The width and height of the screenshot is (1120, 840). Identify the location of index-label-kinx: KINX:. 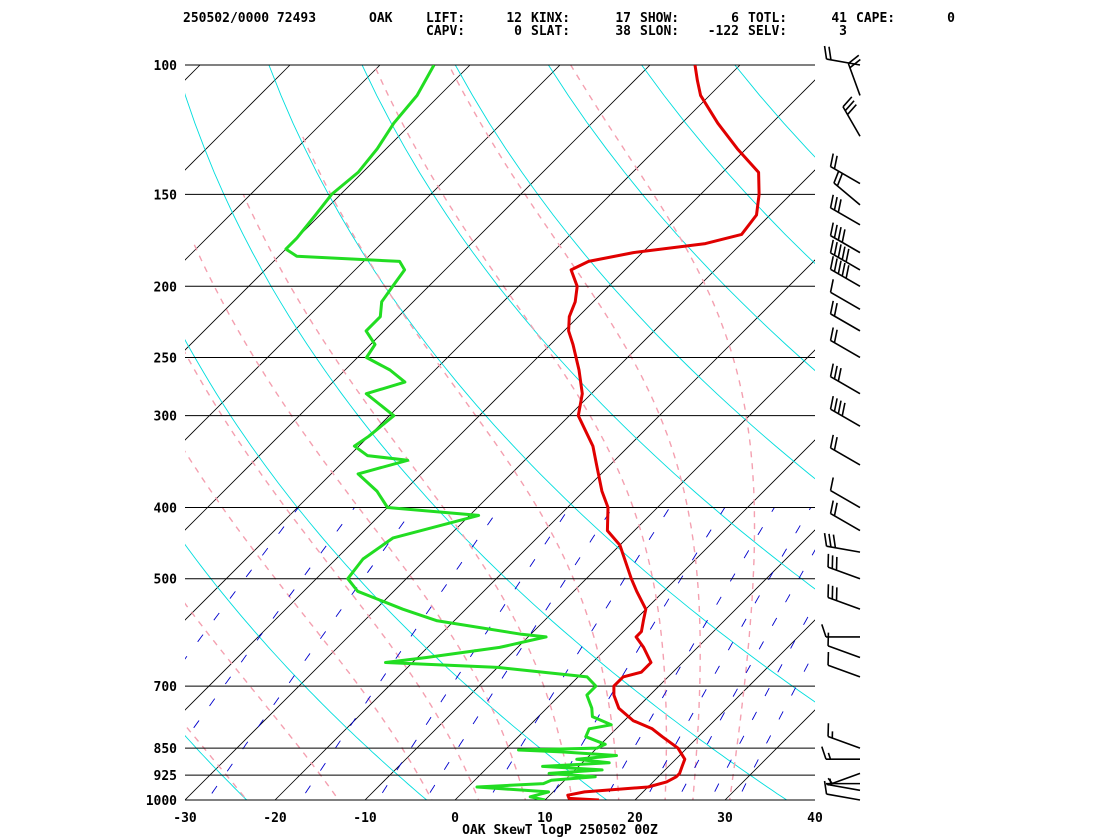
(550, 18).